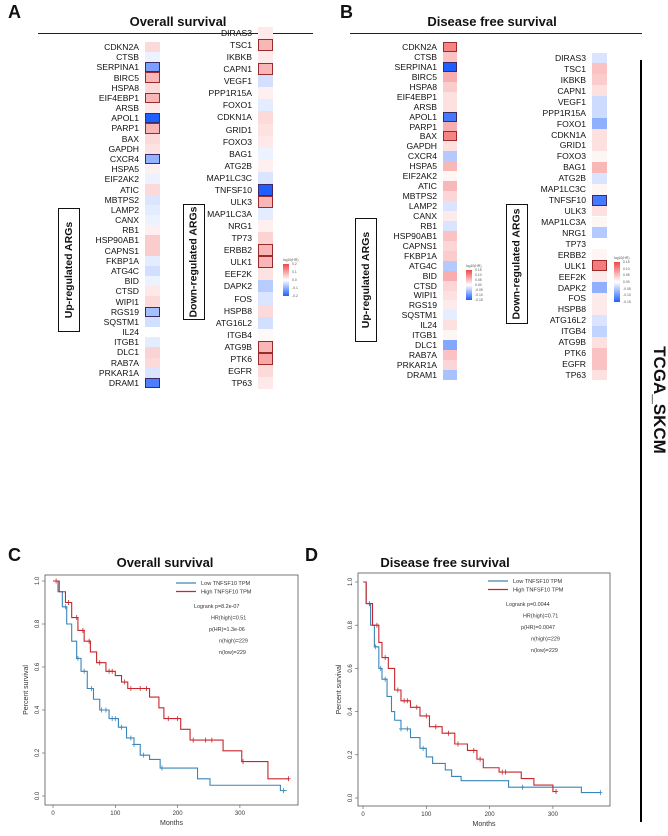  What do you see at coordinates (571, 156) in the screenshot?
I see `gene-label: FOXO3` at bounding box center [571, 156].